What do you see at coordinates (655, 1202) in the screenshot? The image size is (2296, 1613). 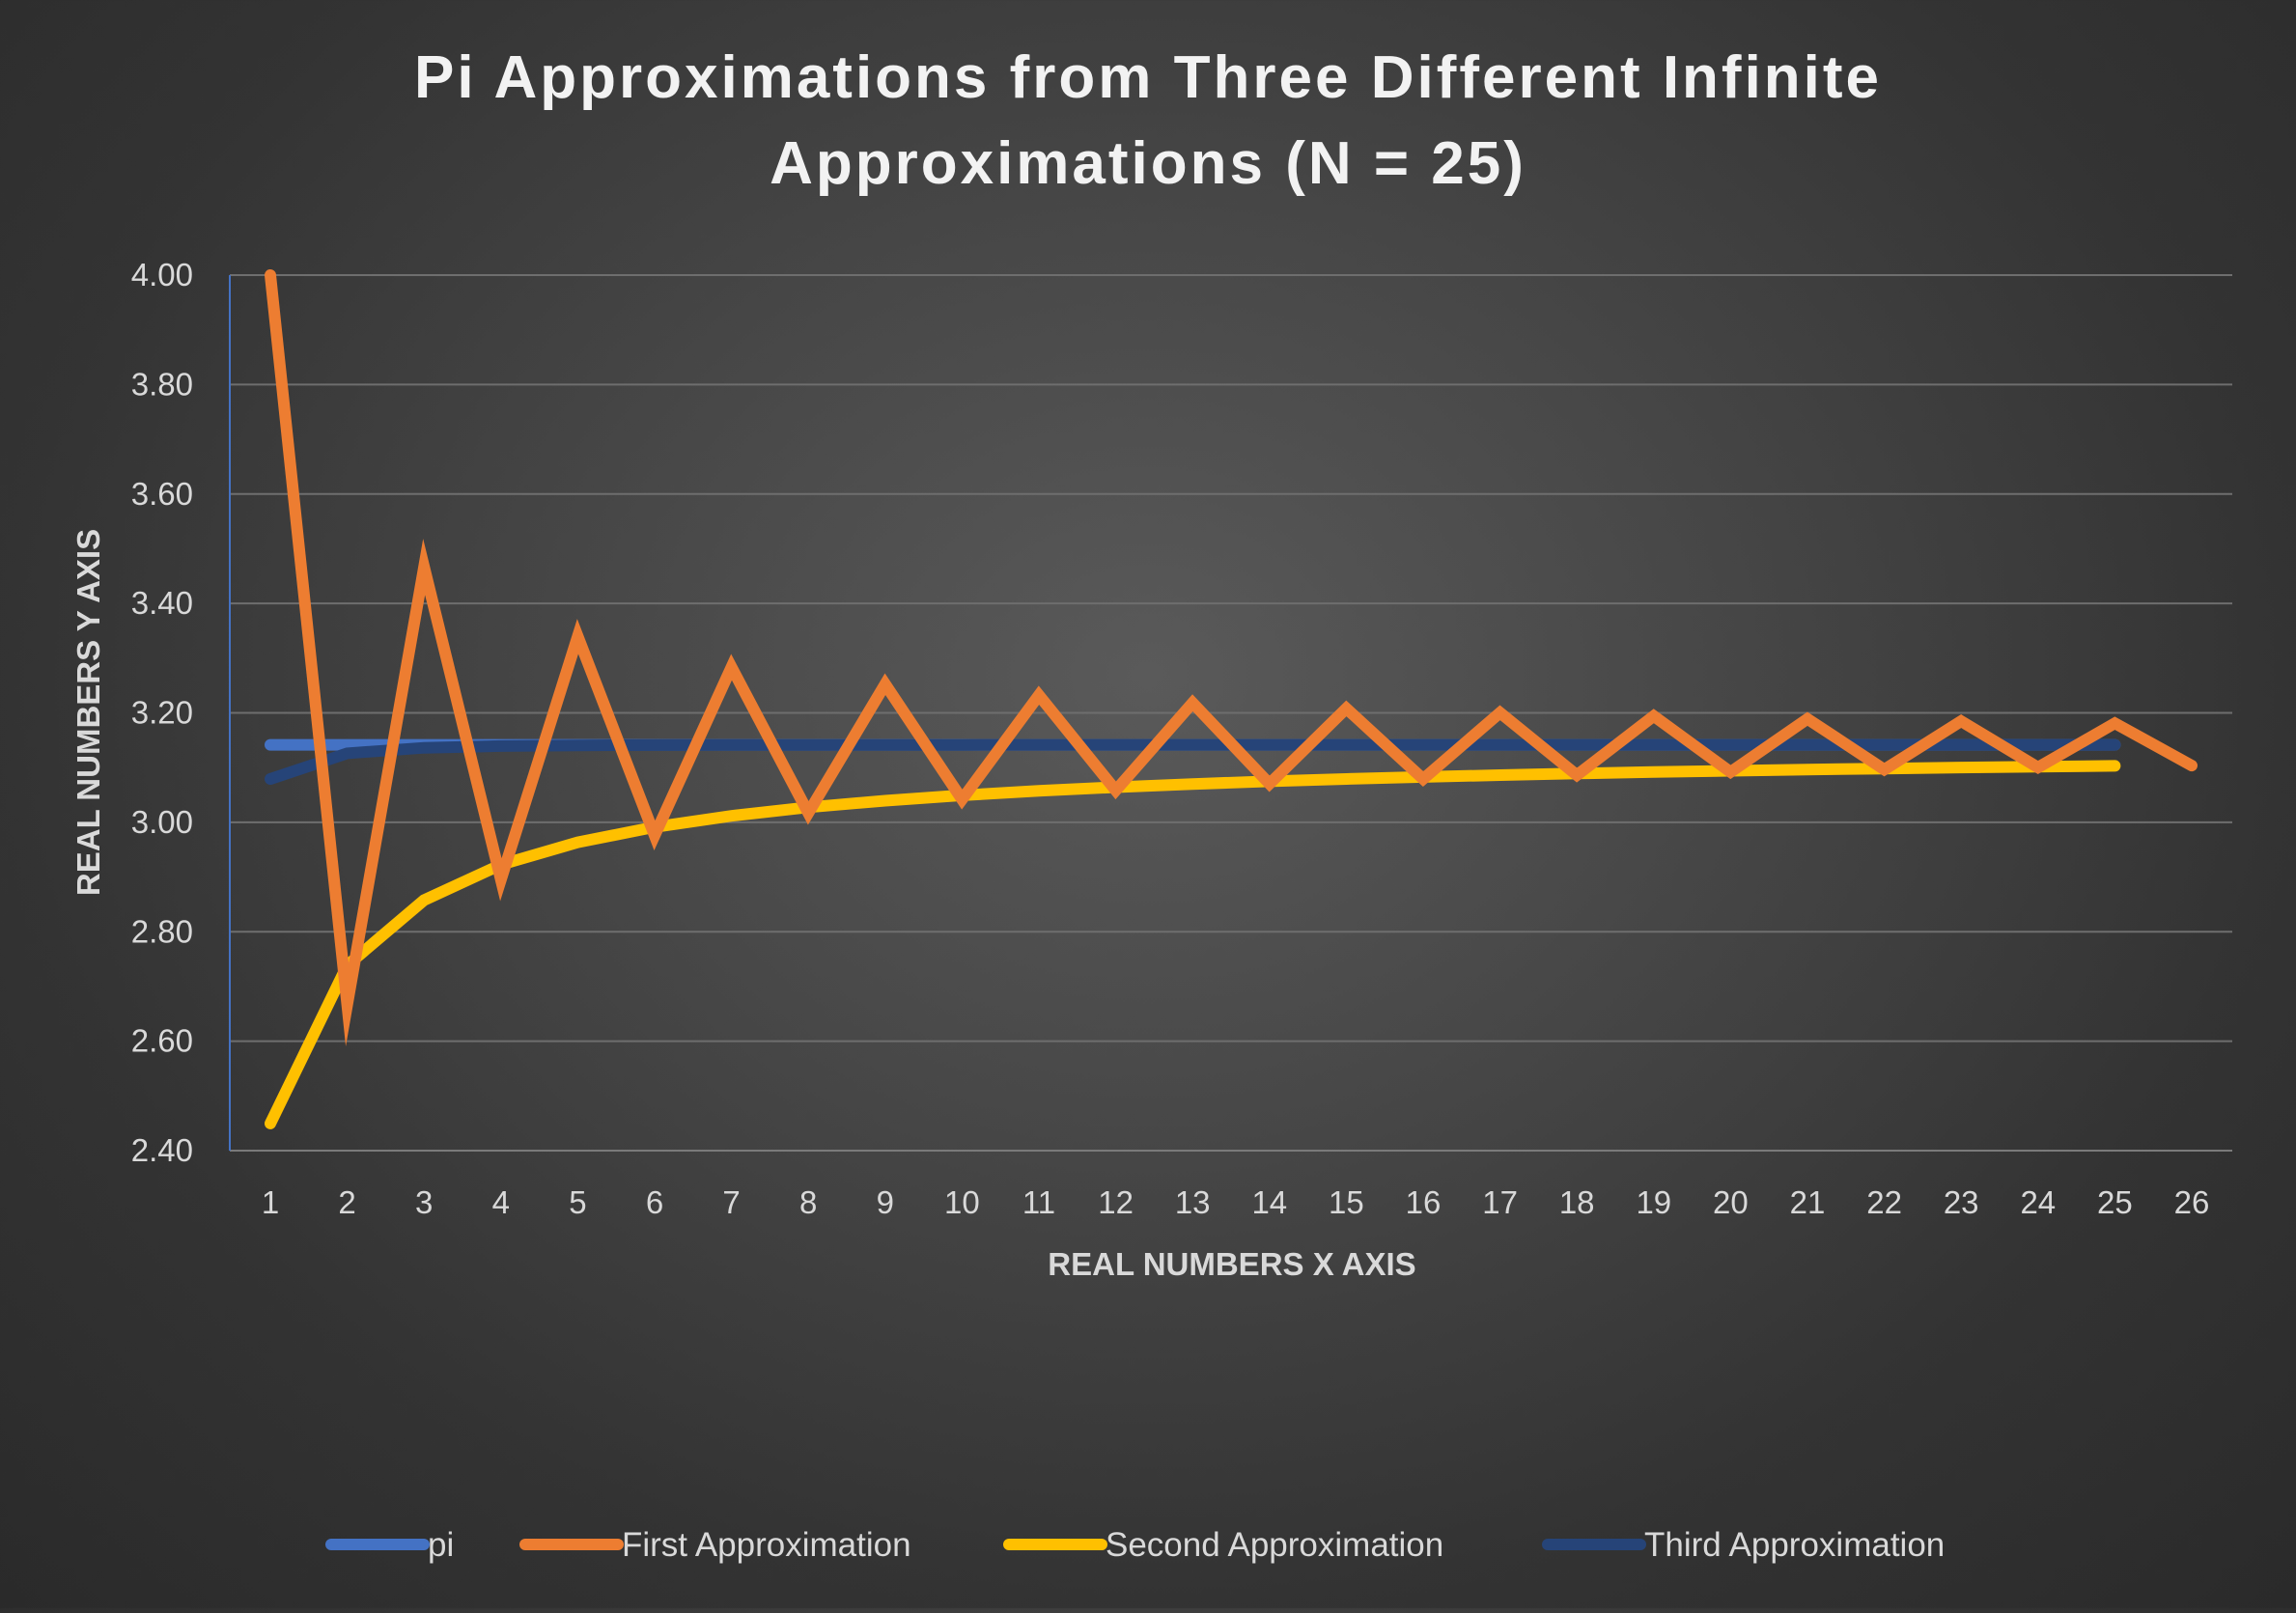 I see `x-tick-label: 6` at bounding box center [655, 1202].